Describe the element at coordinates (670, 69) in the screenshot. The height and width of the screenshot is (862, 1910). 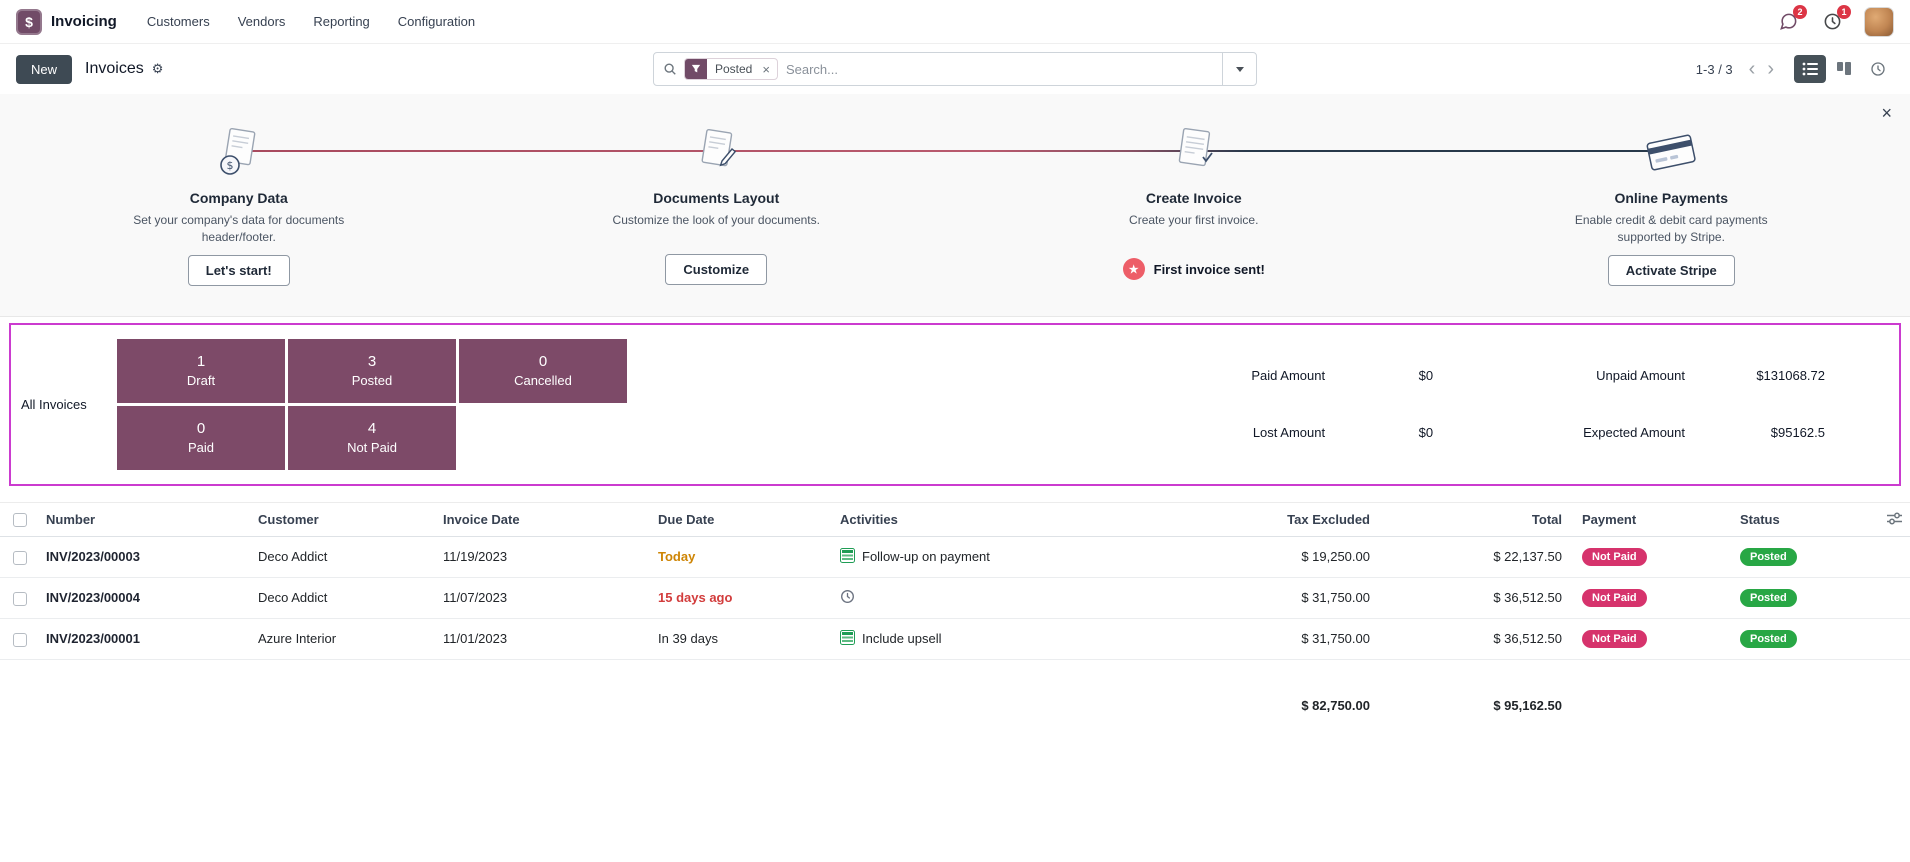
I see `search-icon` at that location.